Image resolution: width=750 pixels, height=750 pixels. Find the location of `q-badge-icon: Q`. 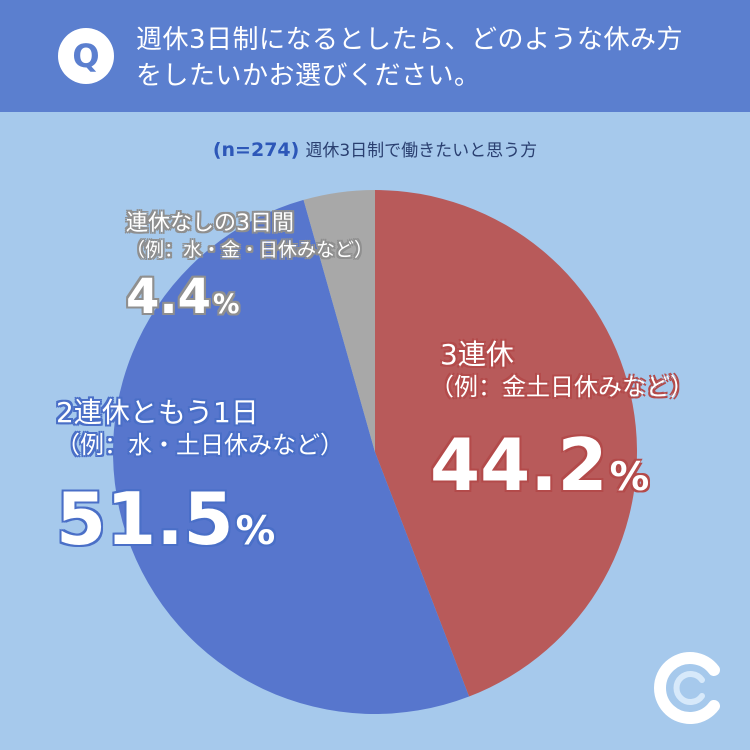

q-badge-icon: Q is located at coordinates (86, 56).